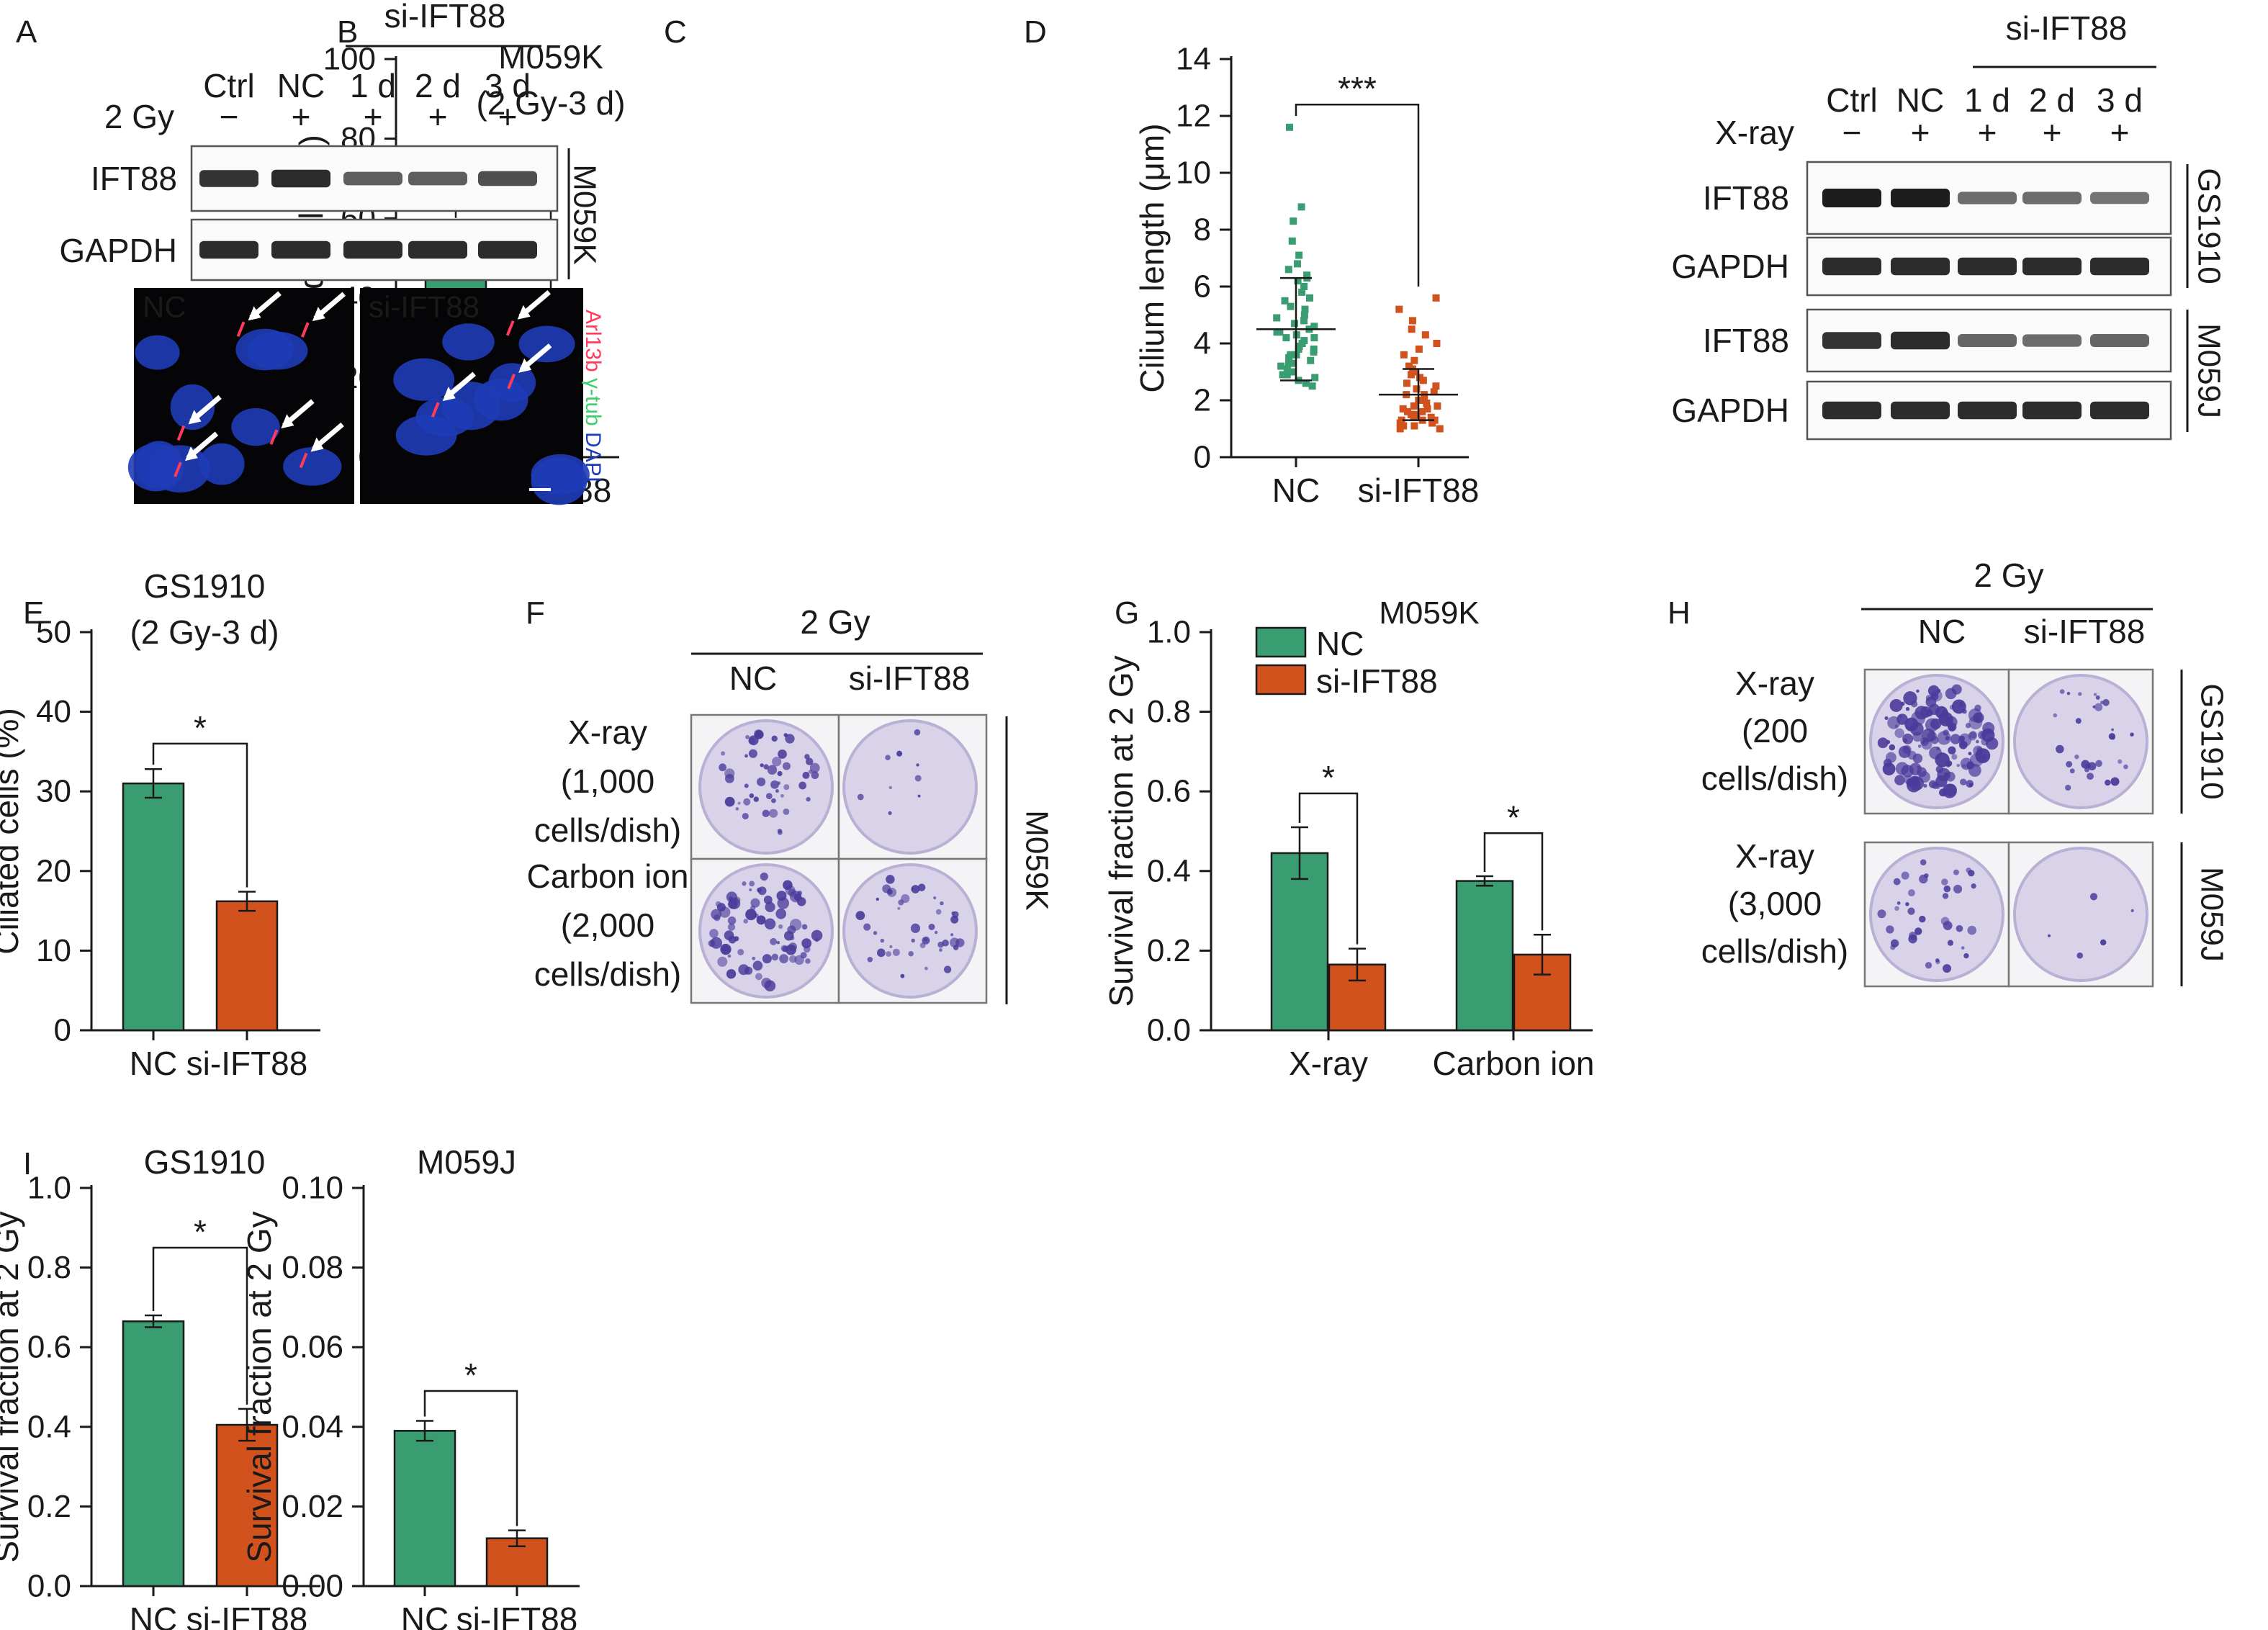 Image resolution: width=2268 pixels, height=1630 pixels. Describe the element at coordinates (1775, 730) in the screenshot. I see `row-label: (200` at that location.